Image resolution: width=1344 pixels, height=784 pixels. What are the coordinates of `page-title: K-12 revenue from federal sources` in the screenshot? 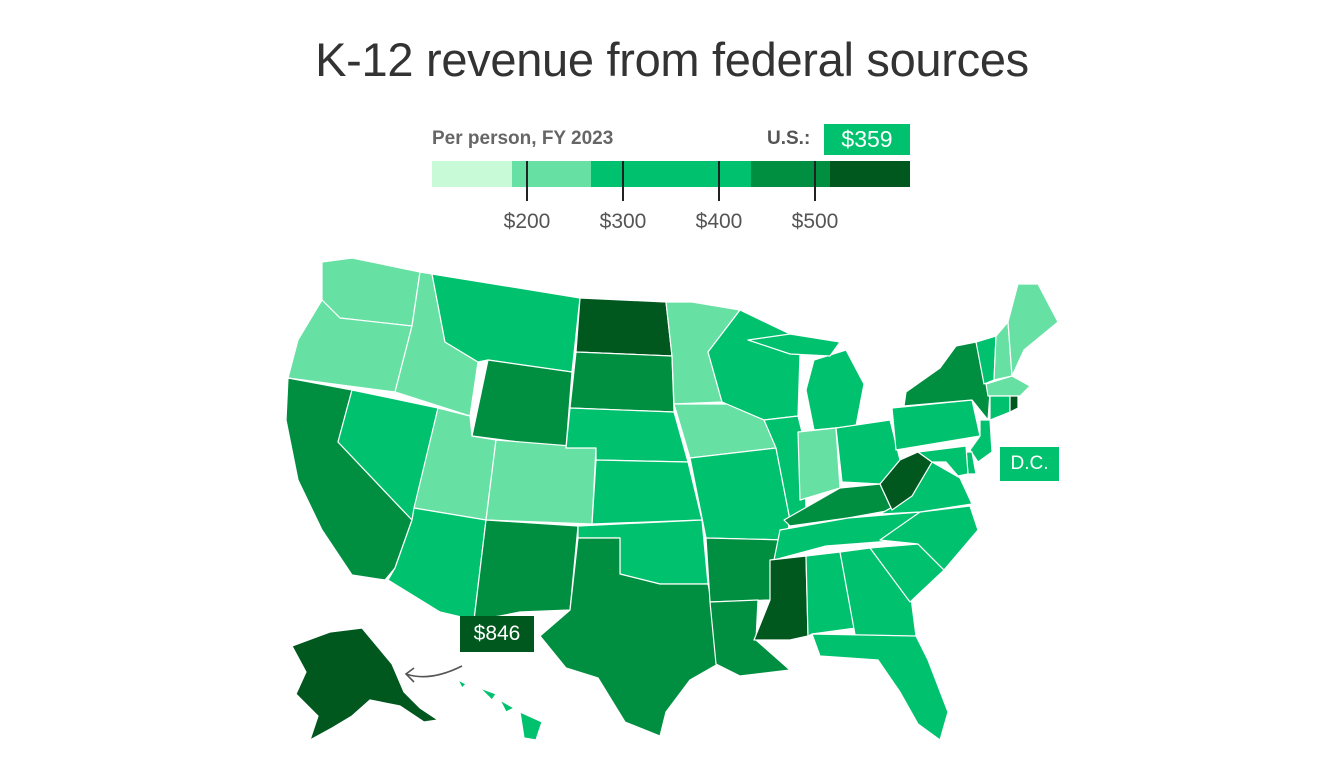 It's located at (672, 59).